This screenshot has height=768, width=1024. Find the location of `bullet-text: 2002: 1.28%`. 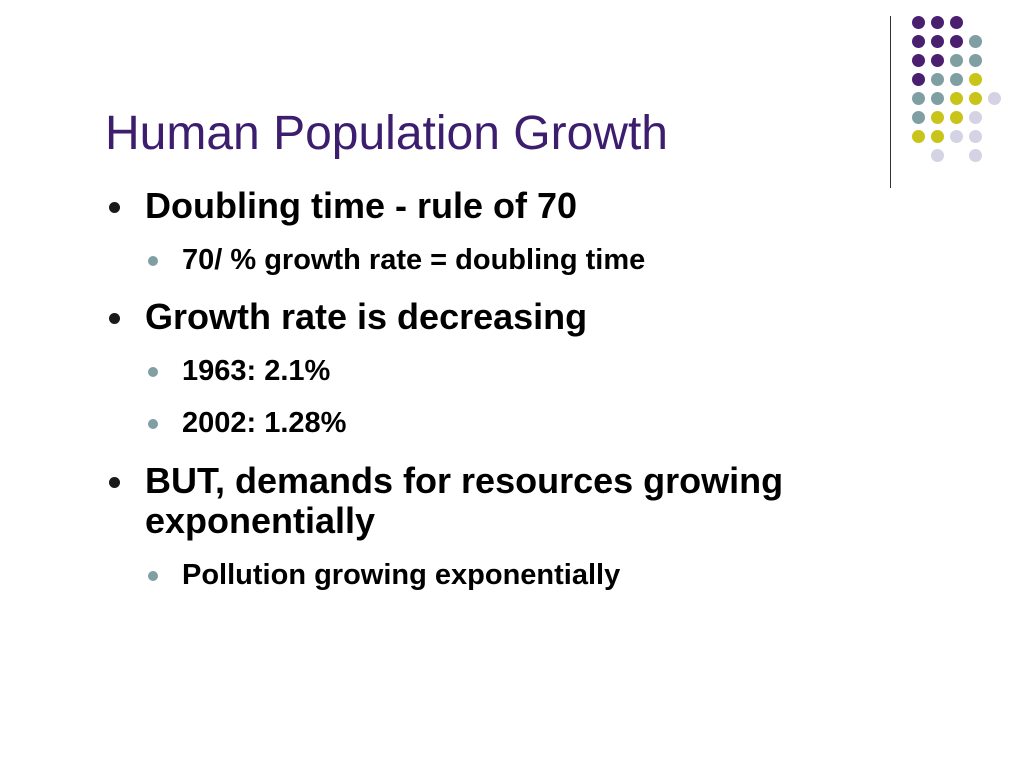

bullet-text: 2002: 1.28% is located at coordinates (264, 423).